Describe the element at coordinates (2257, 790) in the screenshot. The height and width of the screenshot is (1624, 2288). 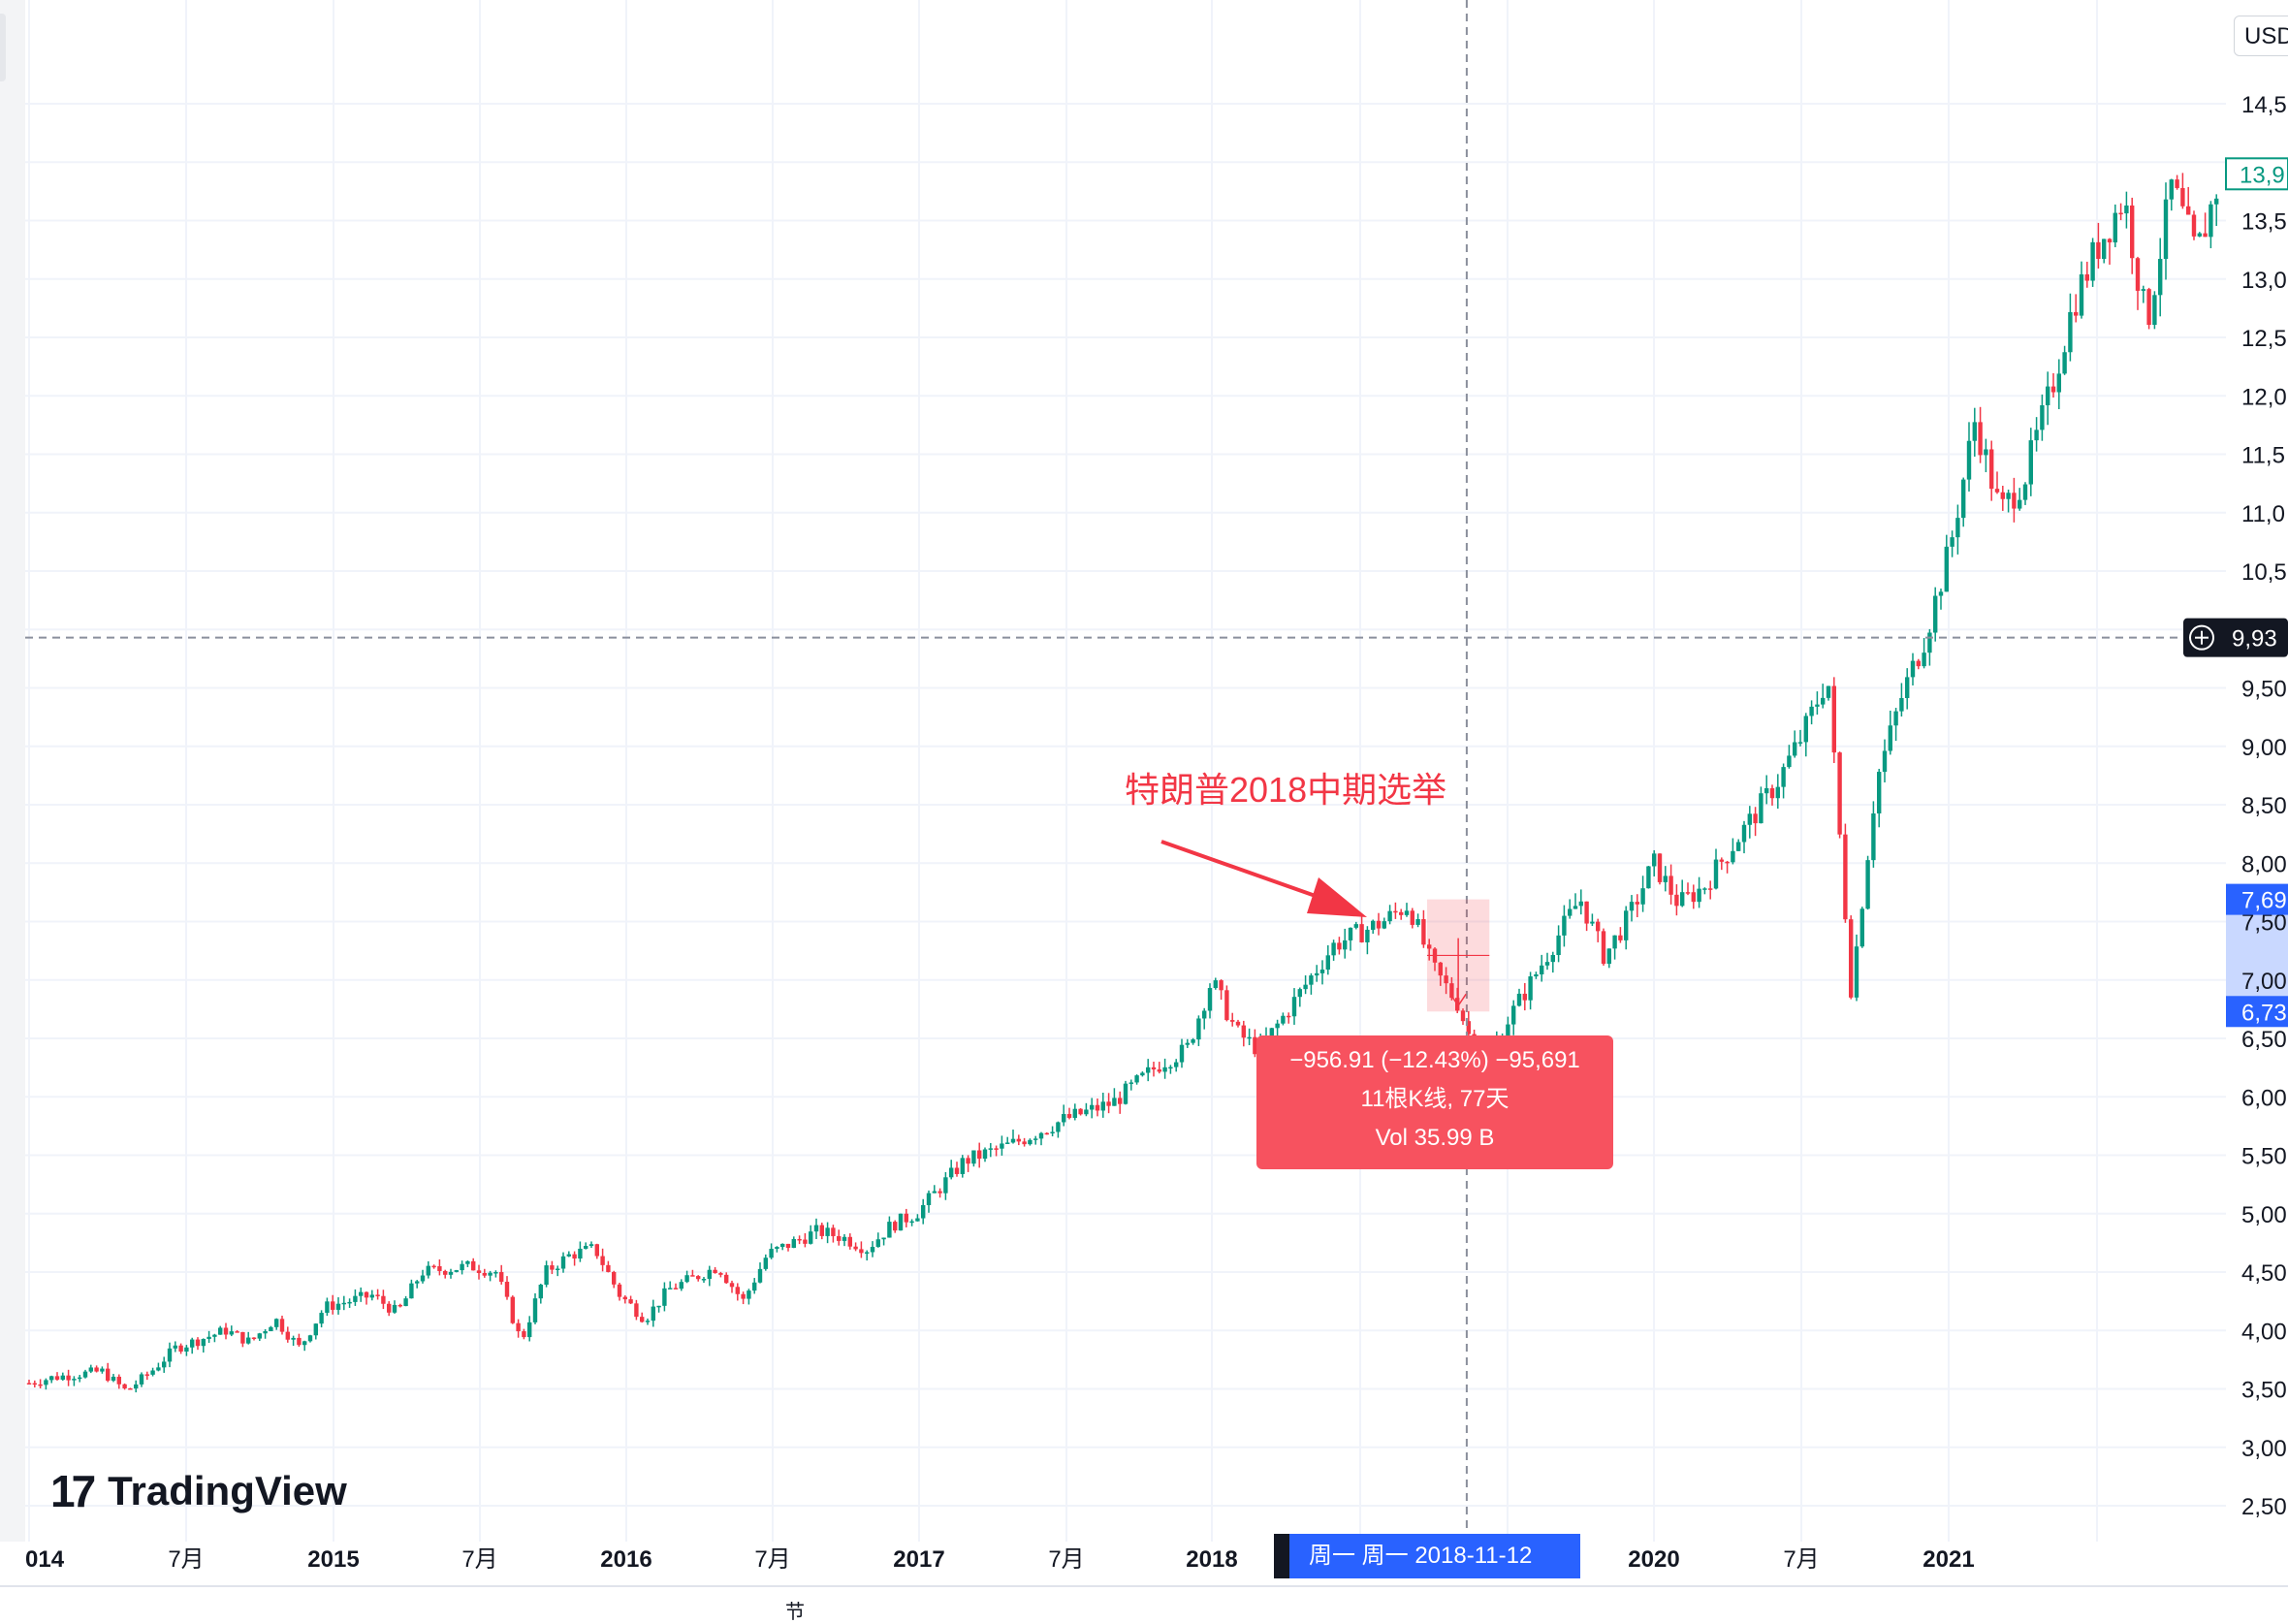
I see `price-axis-bg` at that location.